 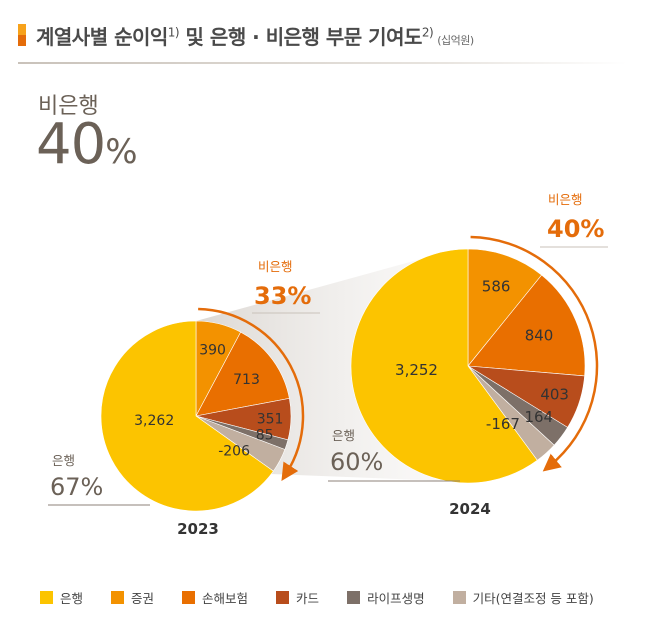 I want to click on legend-label: 라이프생명, so click(x=396, y=598).